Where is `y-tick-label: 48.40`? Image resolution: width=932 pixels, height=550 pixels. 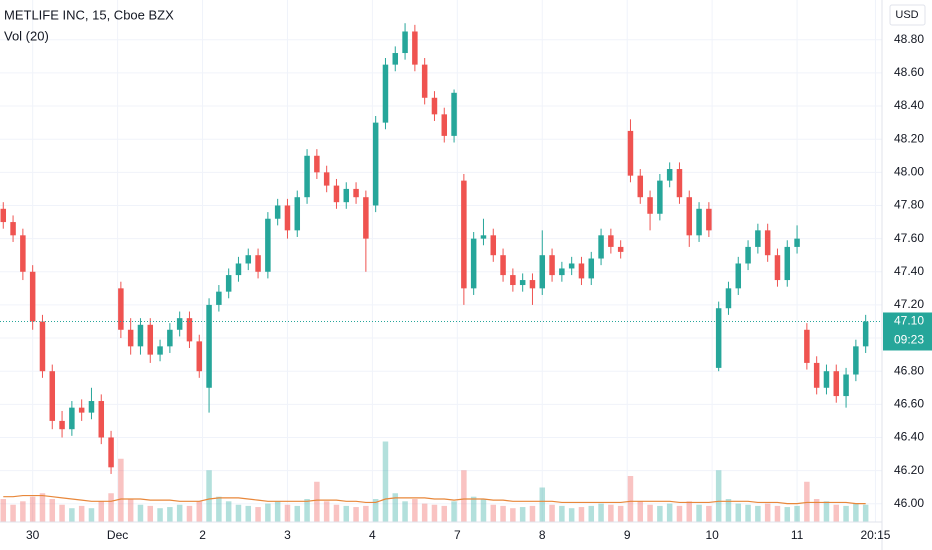 y-tick-label: 48.40 is located at coordinates (909, 105).